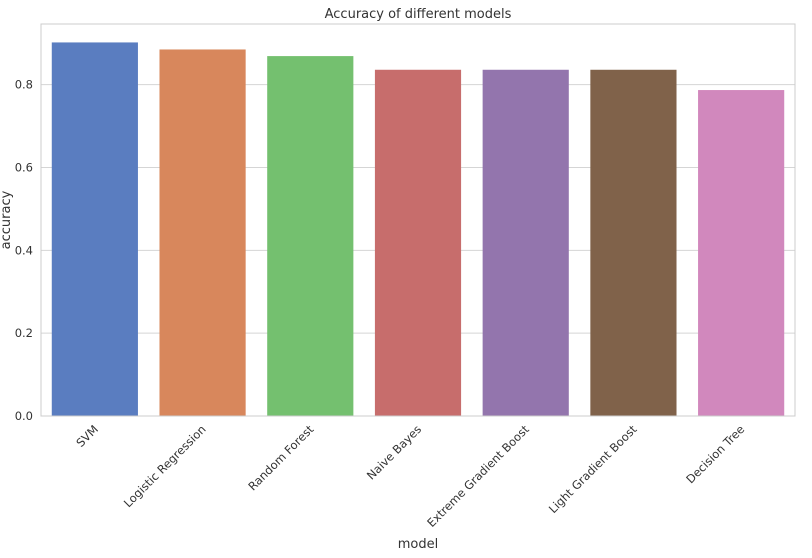  I want to click on y-tick-label: 0.8, so click(24, 85).